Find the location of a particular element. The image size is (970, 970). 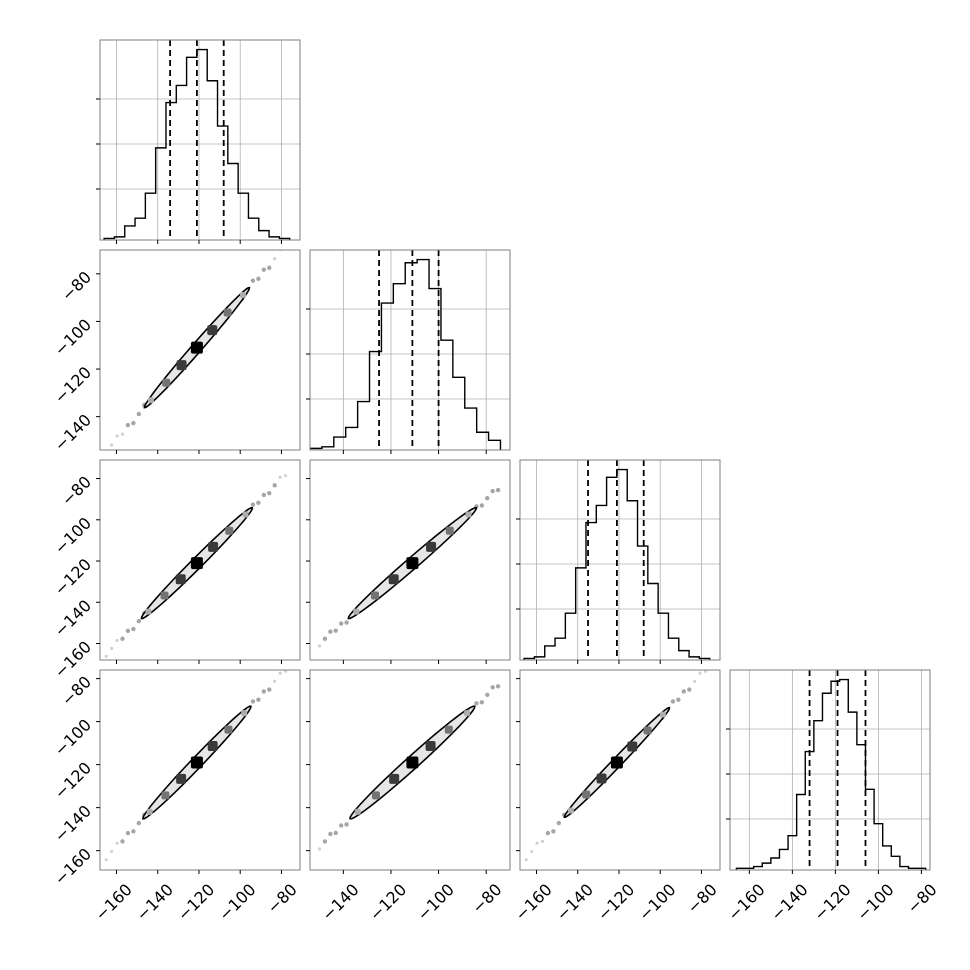

ytick-label-row1-2: −100 is located at coordinates (73, 337).